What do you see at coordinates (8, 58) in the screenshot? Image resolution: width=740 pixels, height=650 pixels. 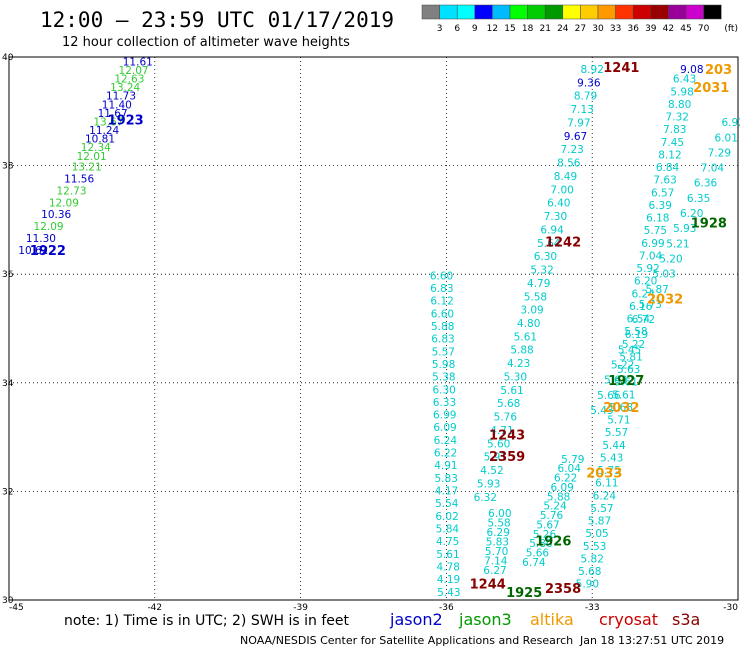 I see `y-tick-label: 40` at bounding box center [8, 58].